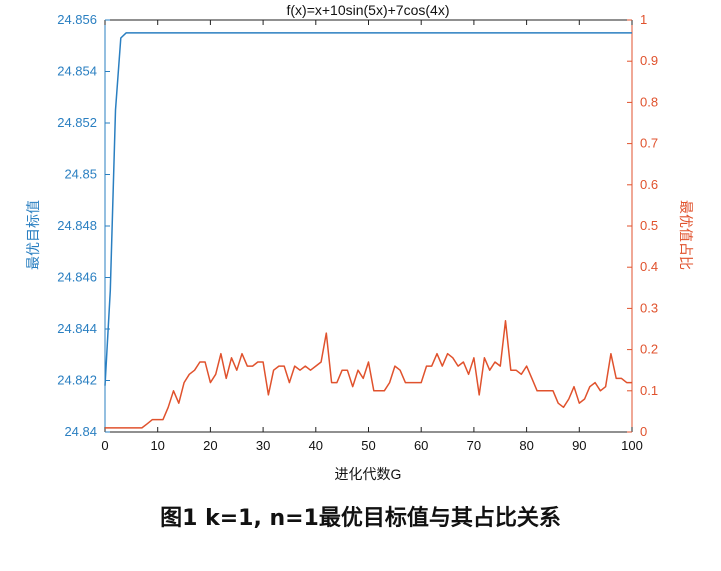 The height and width of the screenshot is (571, 721). What do you see at coordinates (33, 235) in the screenshot?
I see `left-axis-label: 最优目标值` at bounding box center [33, 235].